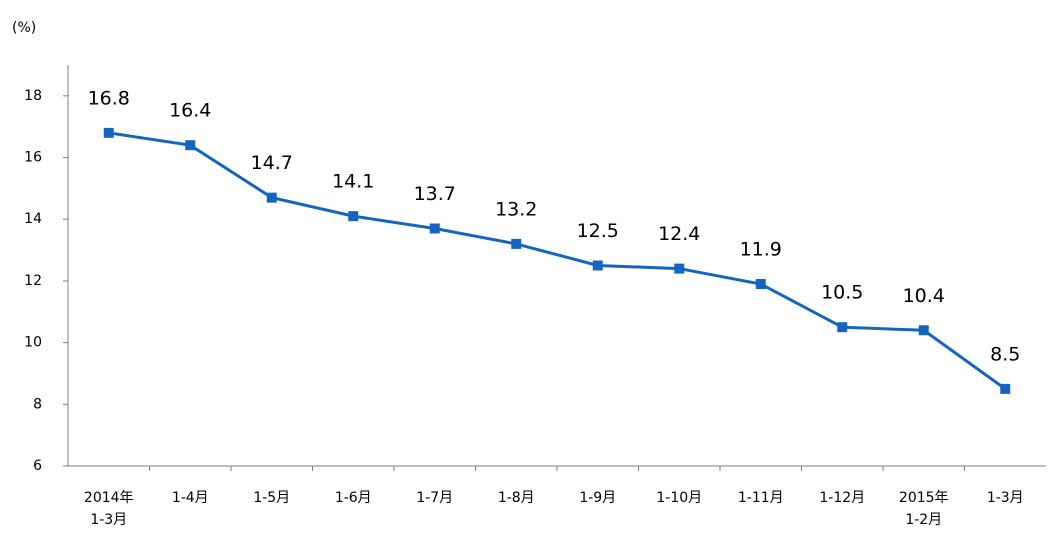  Describe the element at coordinates (679, 498) in the screenshot. I see `x-tick-label: 1-10月` at that location.